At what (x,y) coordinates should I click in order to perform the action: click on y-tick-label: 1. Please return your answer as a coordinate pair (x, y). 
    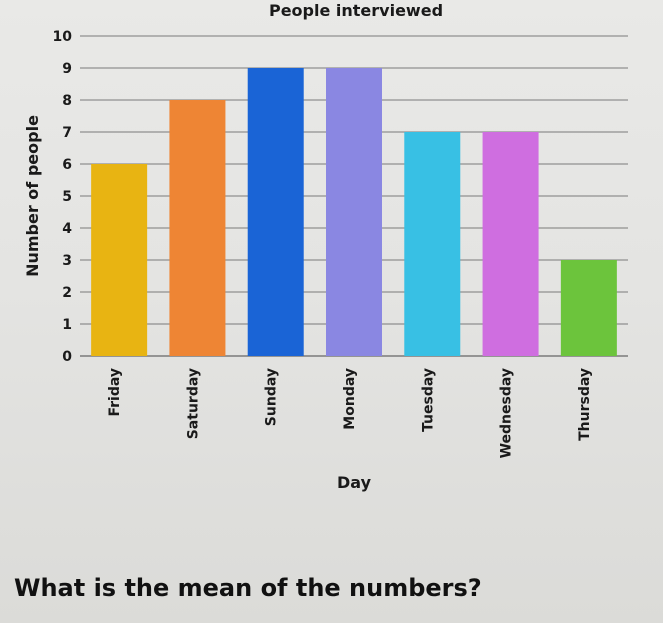
    Looking at the image, I should click on (67, 325).